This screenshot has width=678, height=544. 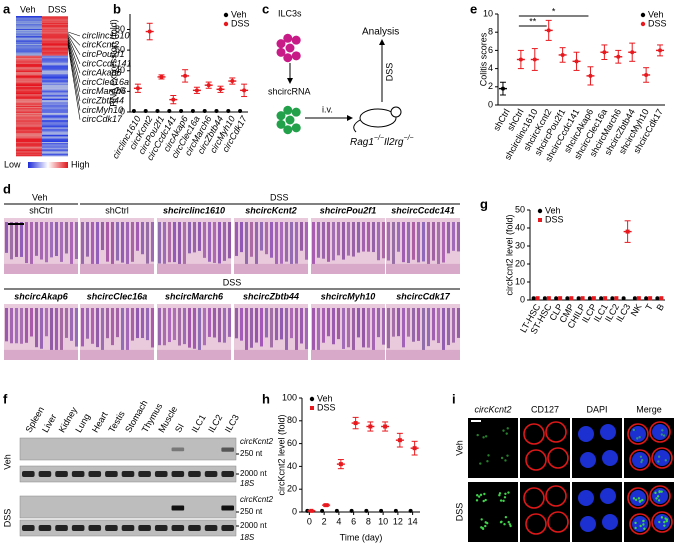 I want to click on group-label: DSS, so click(x=232, y=282).